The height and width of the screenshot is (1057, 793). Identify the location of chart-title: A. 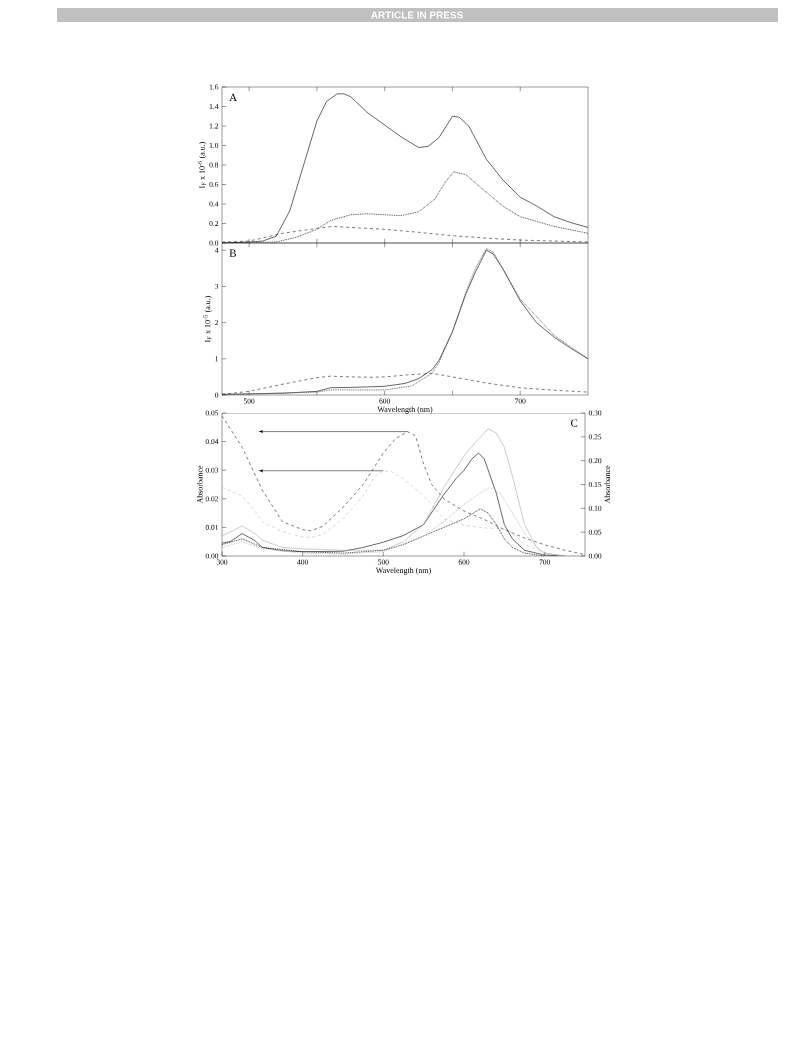
(233, 97).